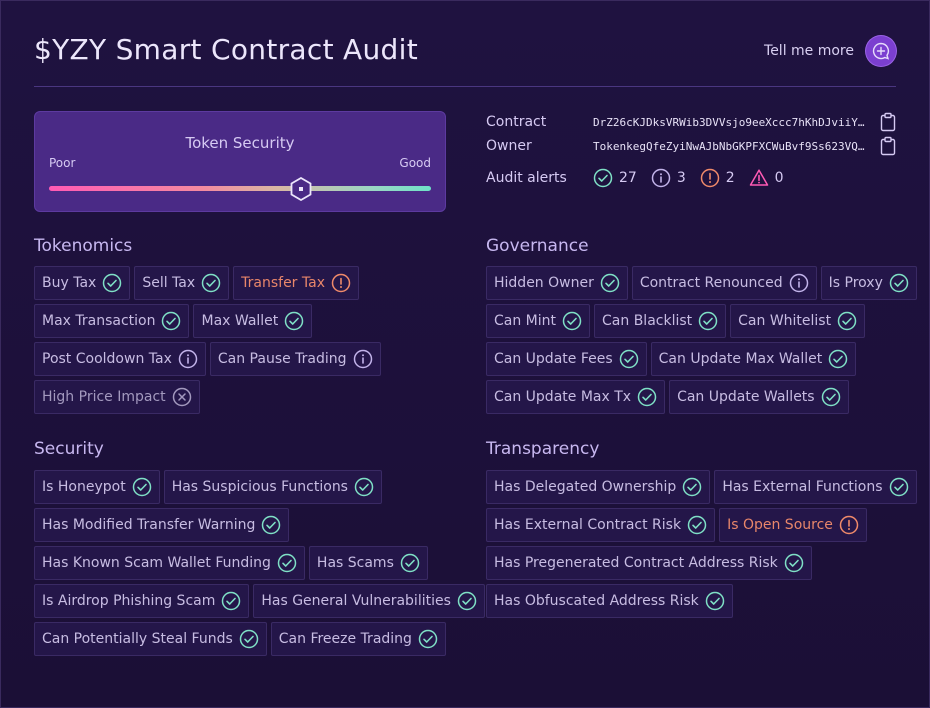 The image size is (930, 708). Describe the element at coordinates (598, 487) in the screenshot. I see `chip-has-delegated-ownership: Has Delegated Ownership` at that location.